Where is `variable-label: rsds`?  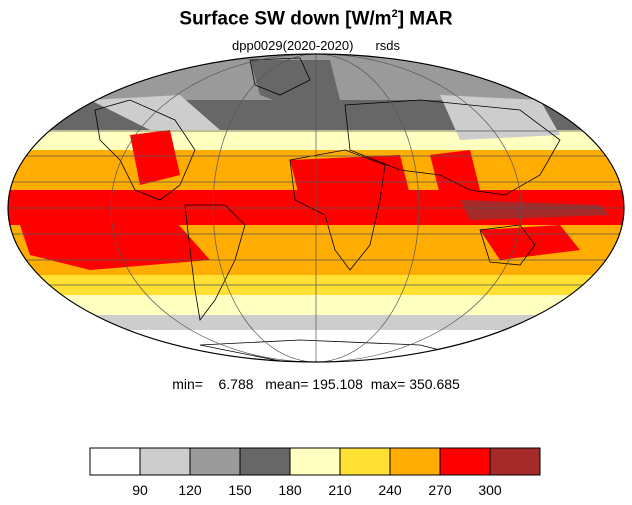 variable-label: rsds is located at coordinates (387, 45).